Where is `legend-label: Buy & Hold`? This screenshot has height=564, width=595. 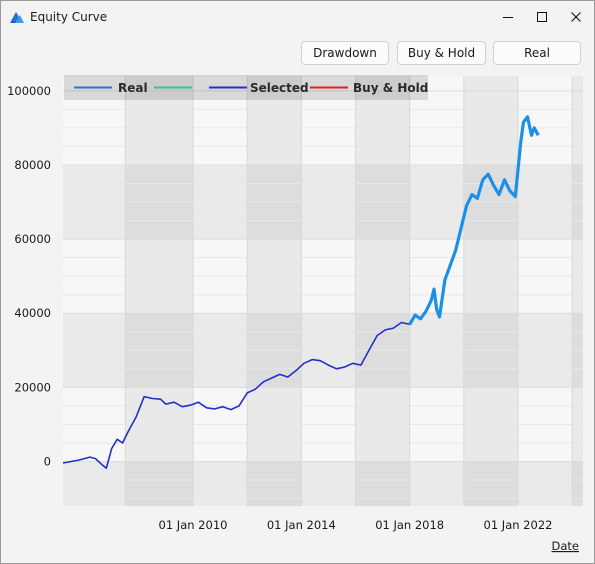
legend-label: Buy & Hold is located at coordinates (390, 88).